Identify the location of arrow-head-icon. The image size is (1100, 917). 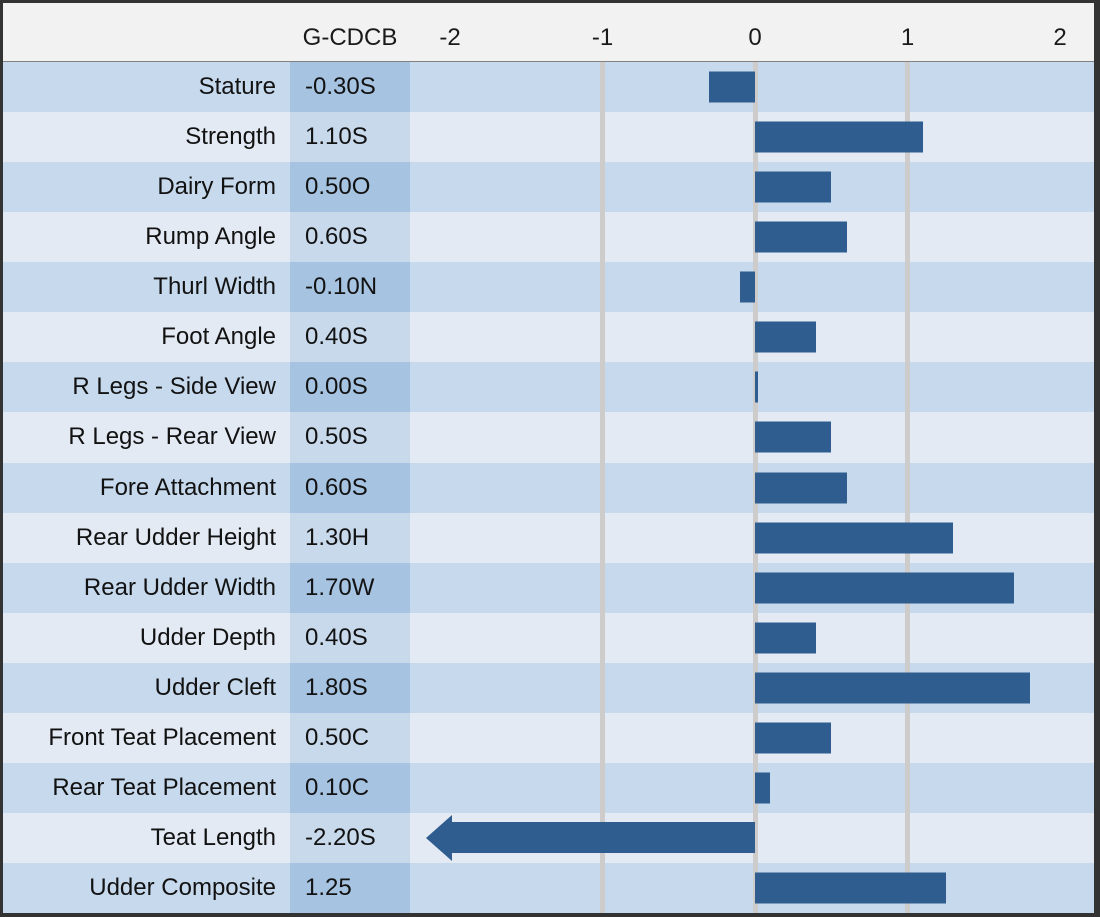
(438, 837).